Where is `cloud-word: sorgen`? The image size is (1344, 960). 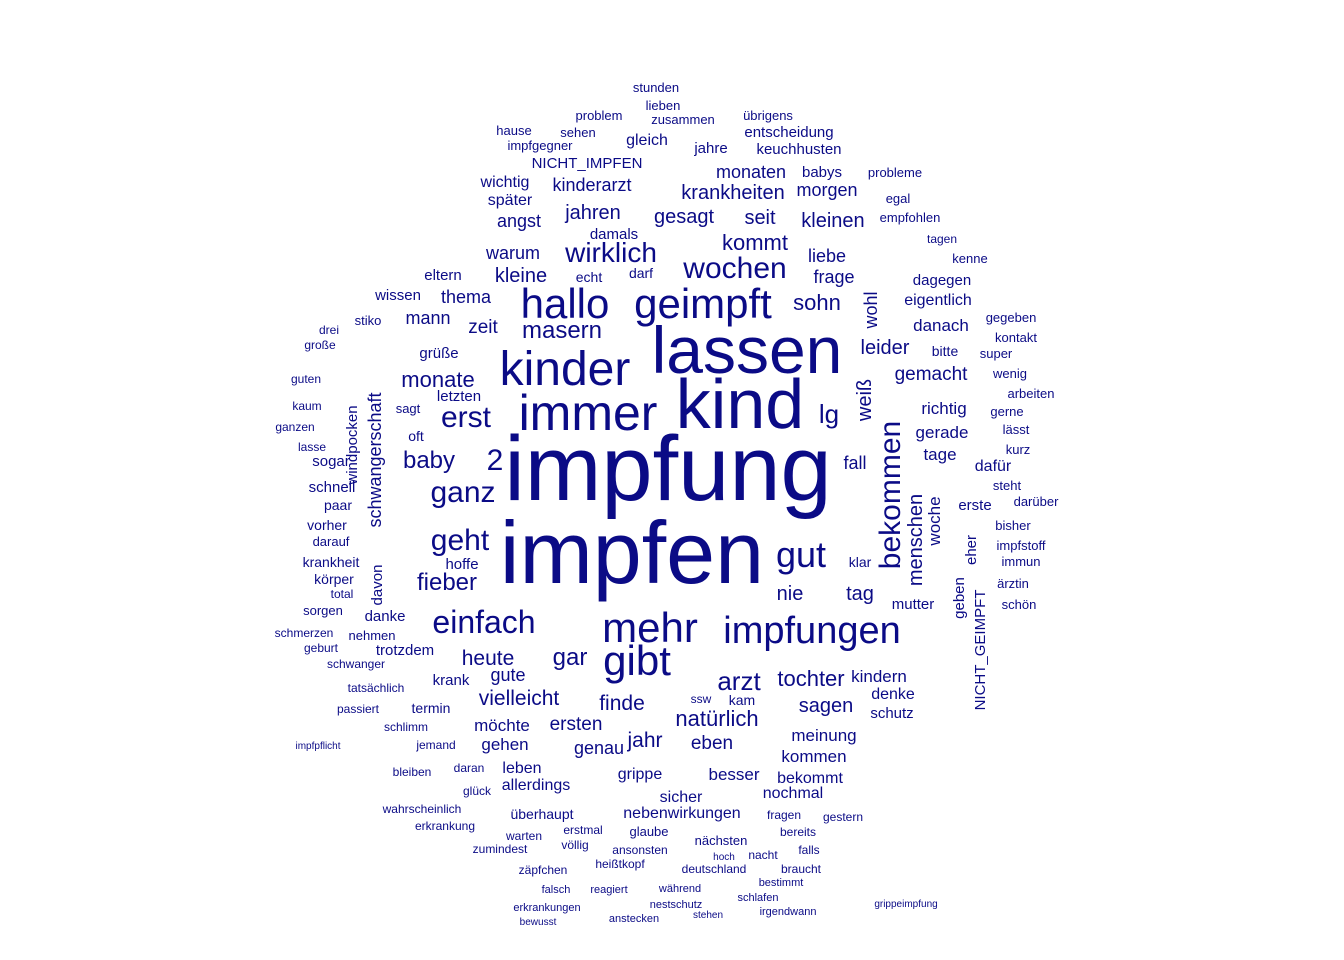 cloud-word: sorgen is located at coordinates (323, 610).